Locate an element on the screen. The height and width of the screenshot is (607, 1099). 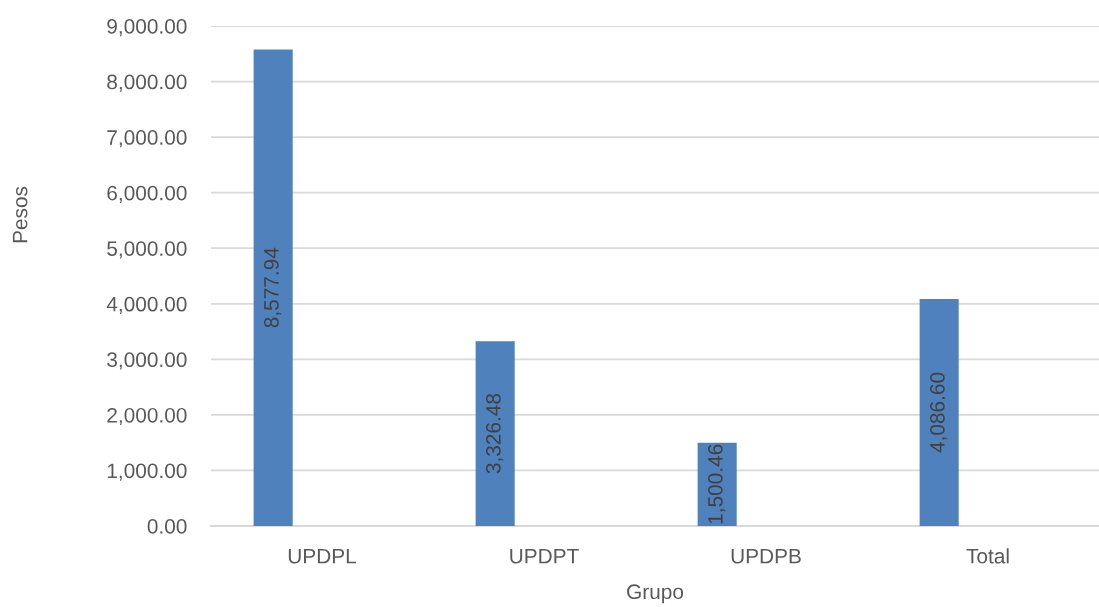
data-label: 8,577.94 is located at coordinates (273, 287).